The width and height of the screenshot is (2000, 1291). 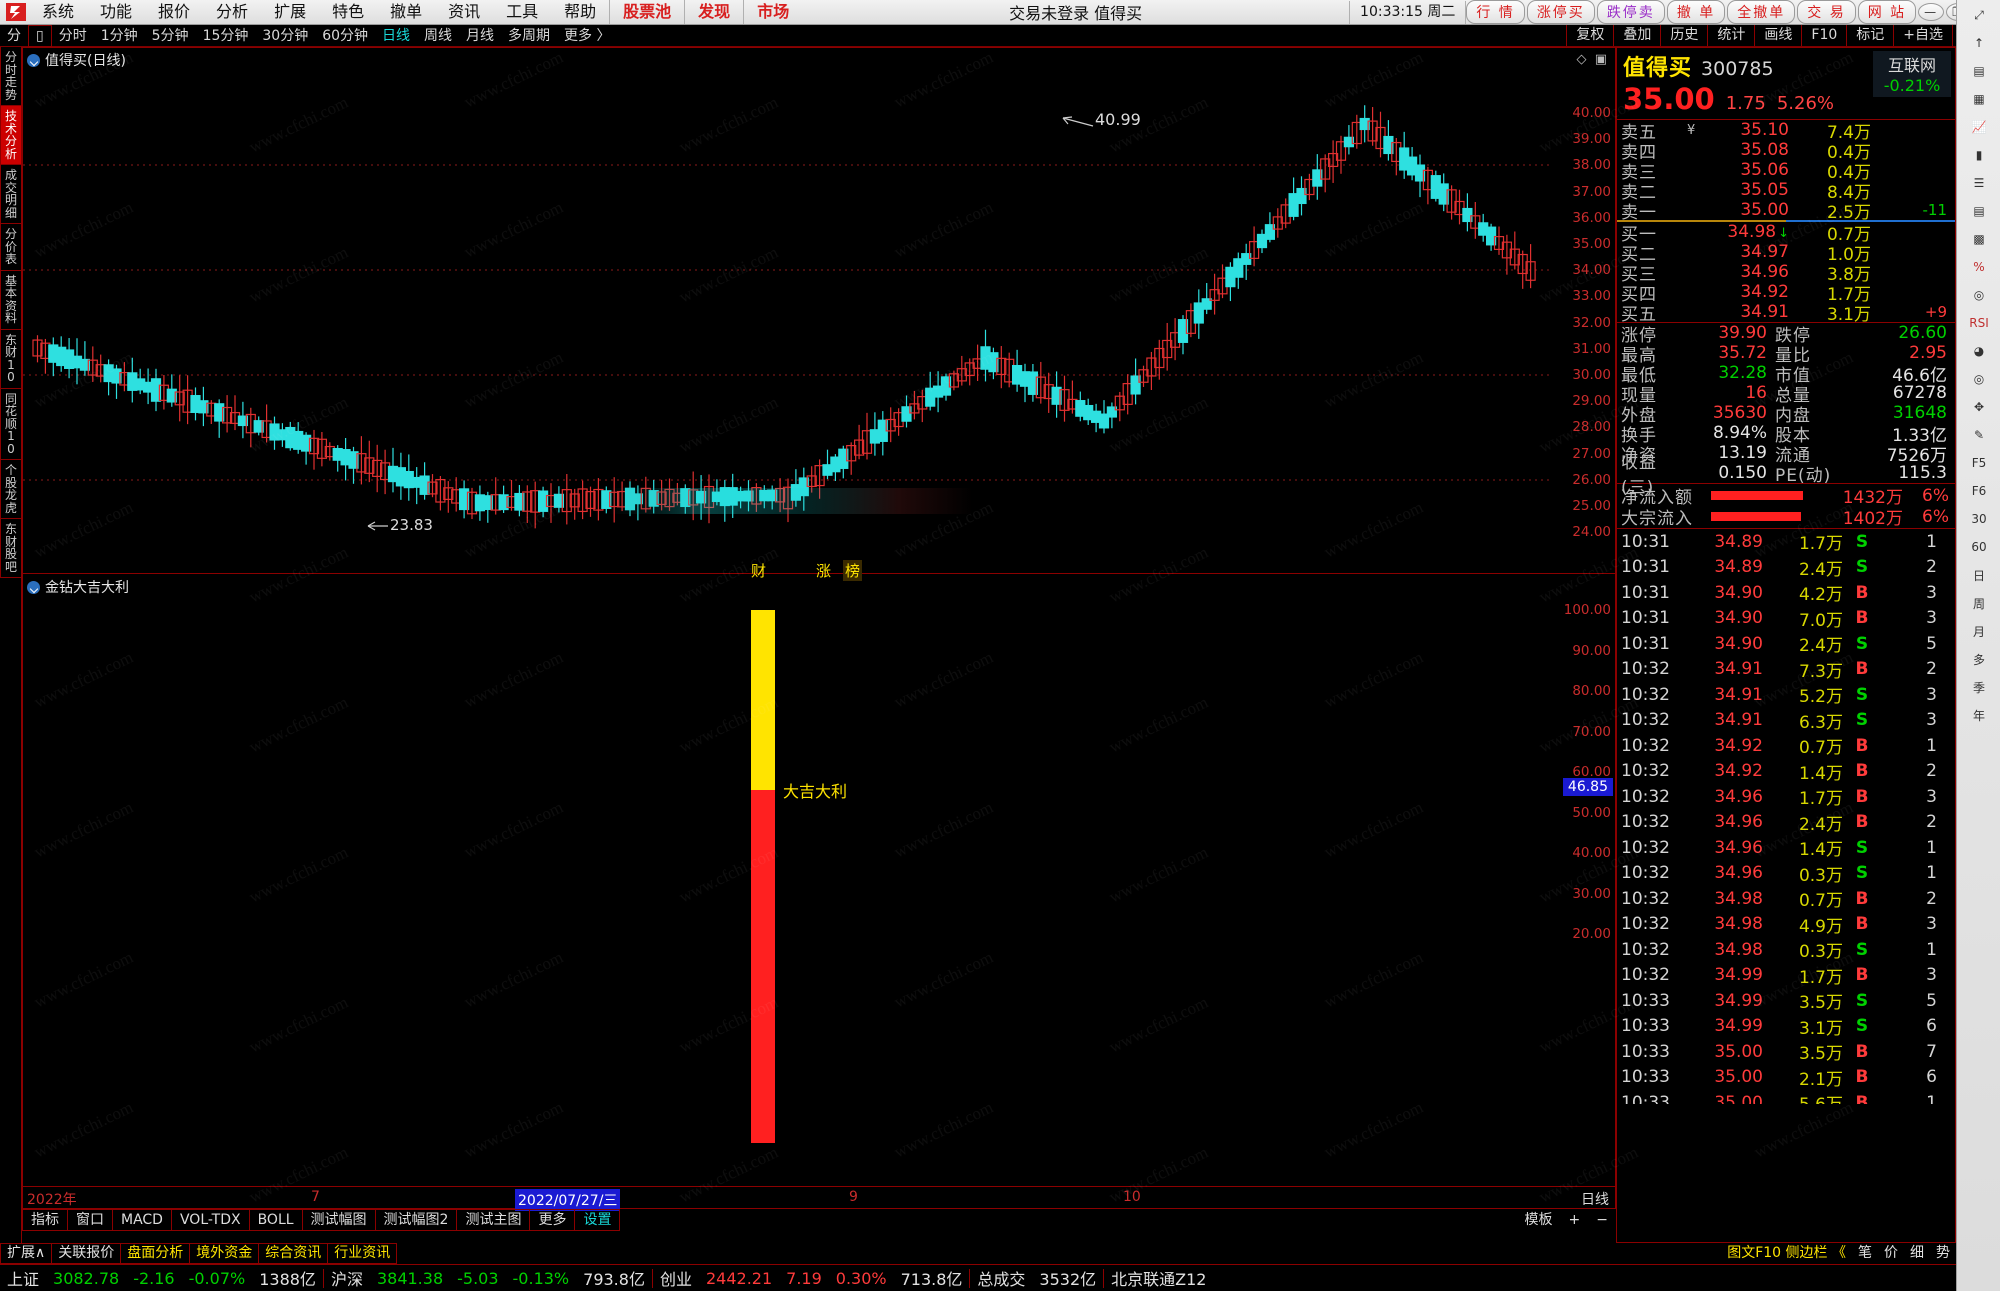 I want to click on chart-tool-复权: 复权, so click(x=1589, y=35).